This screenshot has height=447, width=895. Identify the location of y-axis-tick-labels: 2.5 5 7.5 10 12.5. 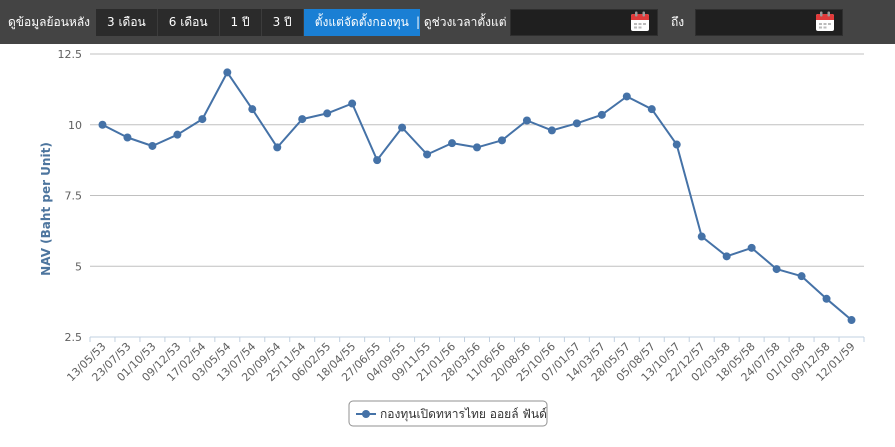
(70, 196).